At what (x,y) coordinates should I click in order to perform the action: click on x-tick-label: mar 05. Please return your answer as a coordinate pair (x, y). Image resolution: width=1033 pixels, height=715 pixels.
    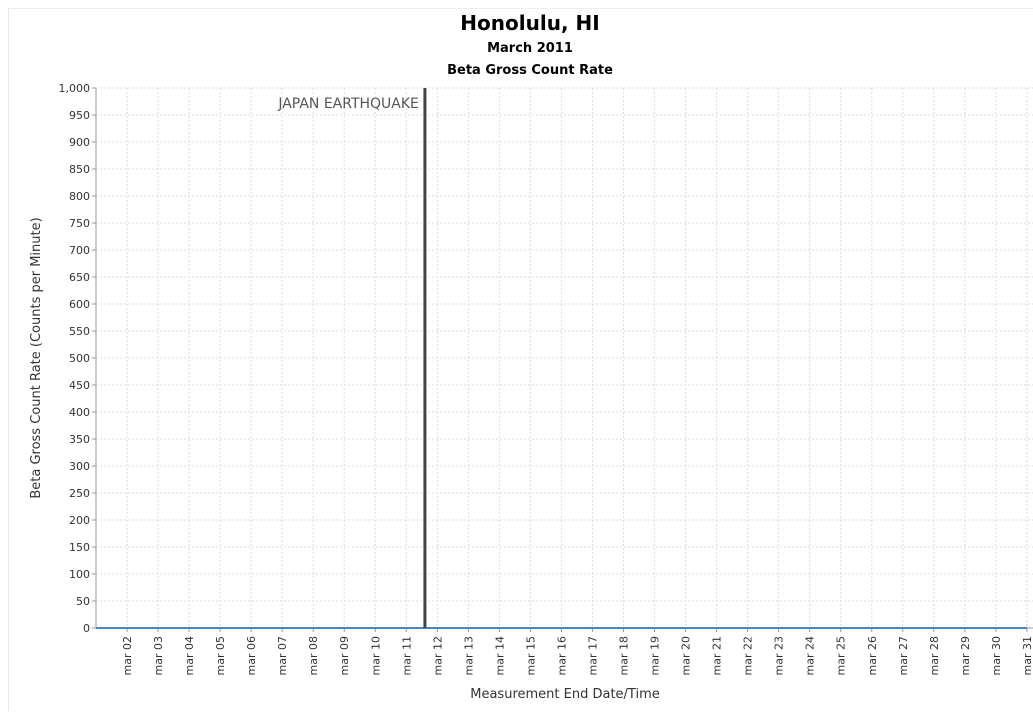
    Looking at the image, I should click on (220, 655).